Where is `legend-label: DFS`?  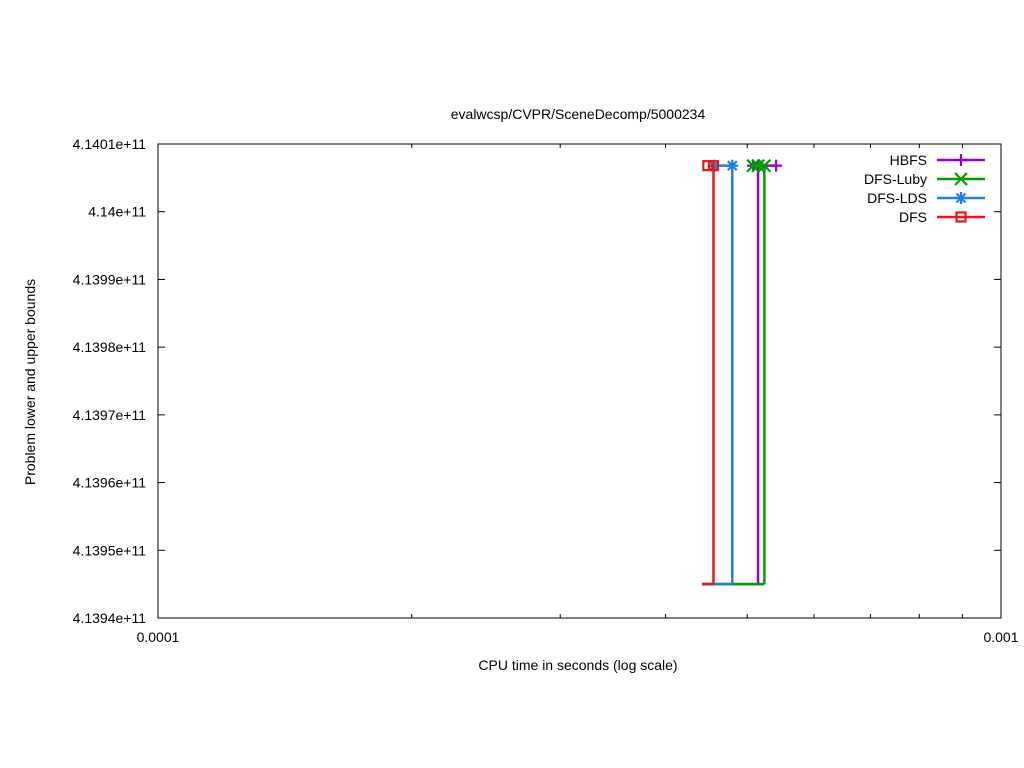 legend-label: DFS is located at coordinates (913, 217).